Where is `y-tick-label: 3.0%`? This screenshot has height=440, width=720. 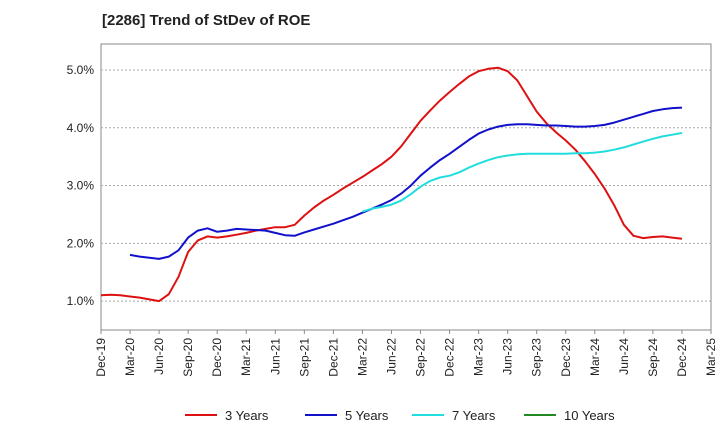
y-tick-label: 3.0% is located at coordinates (81, 186).